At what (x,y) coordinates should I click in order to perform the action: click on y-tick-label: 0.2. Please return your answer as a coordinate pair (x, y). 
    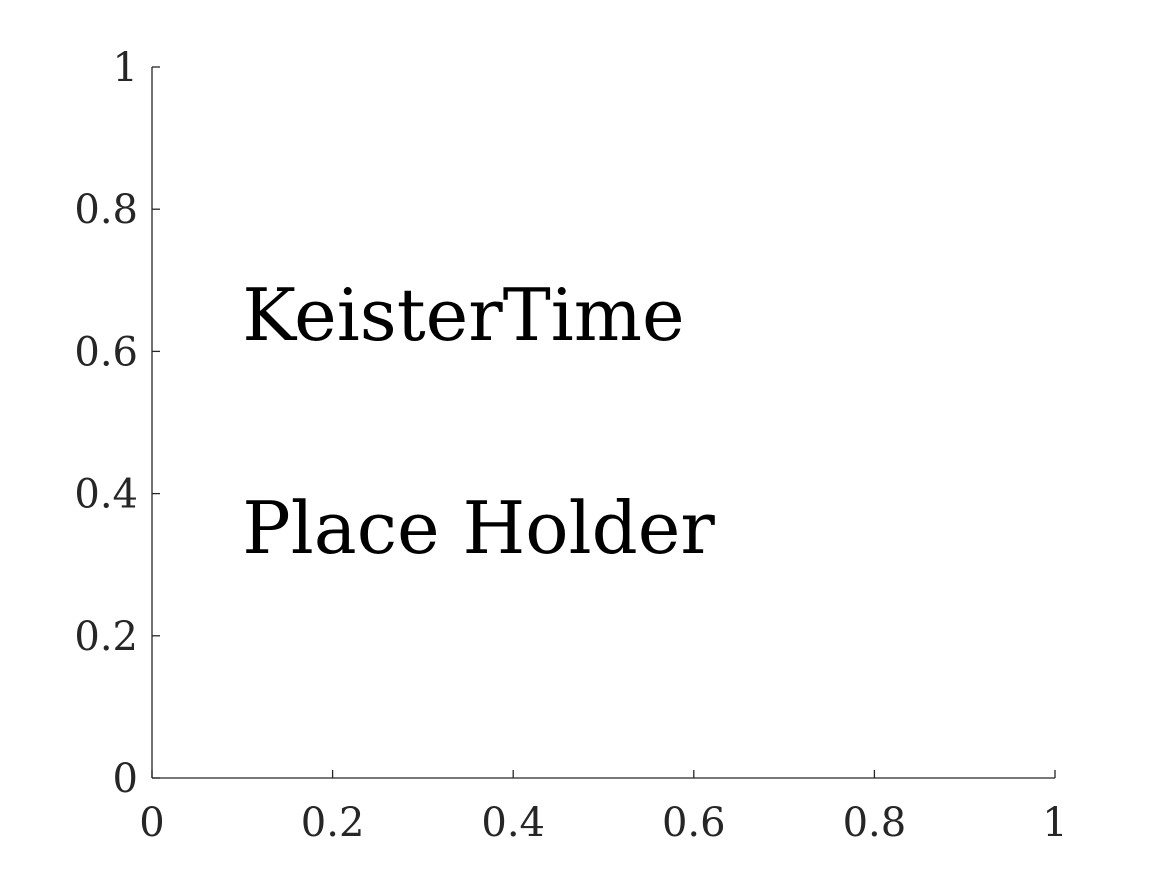
    Looking at the image, I should click on (106, 637).